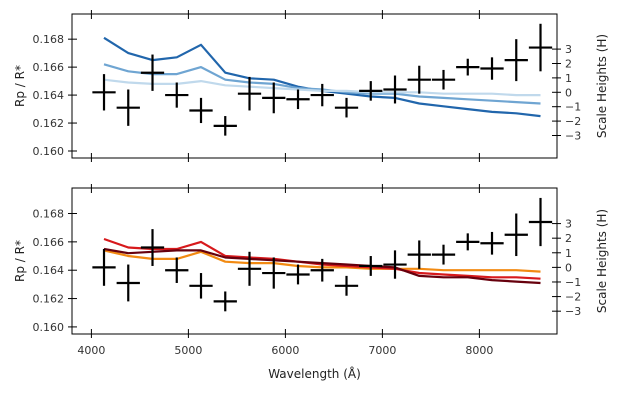 This screenshot has width=623, height=394. Describe the element at coordinates (285, 350) in the screenshot. I see `x-tick-label: 6000` at that location.